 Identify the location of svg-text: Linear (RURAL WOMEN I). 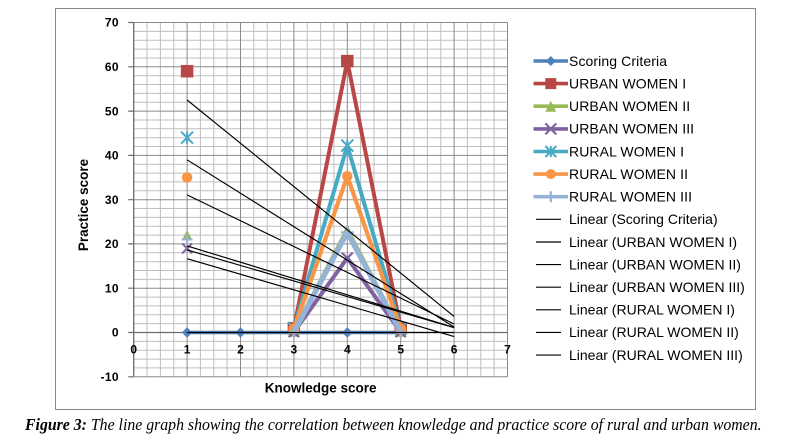
(652, 310).